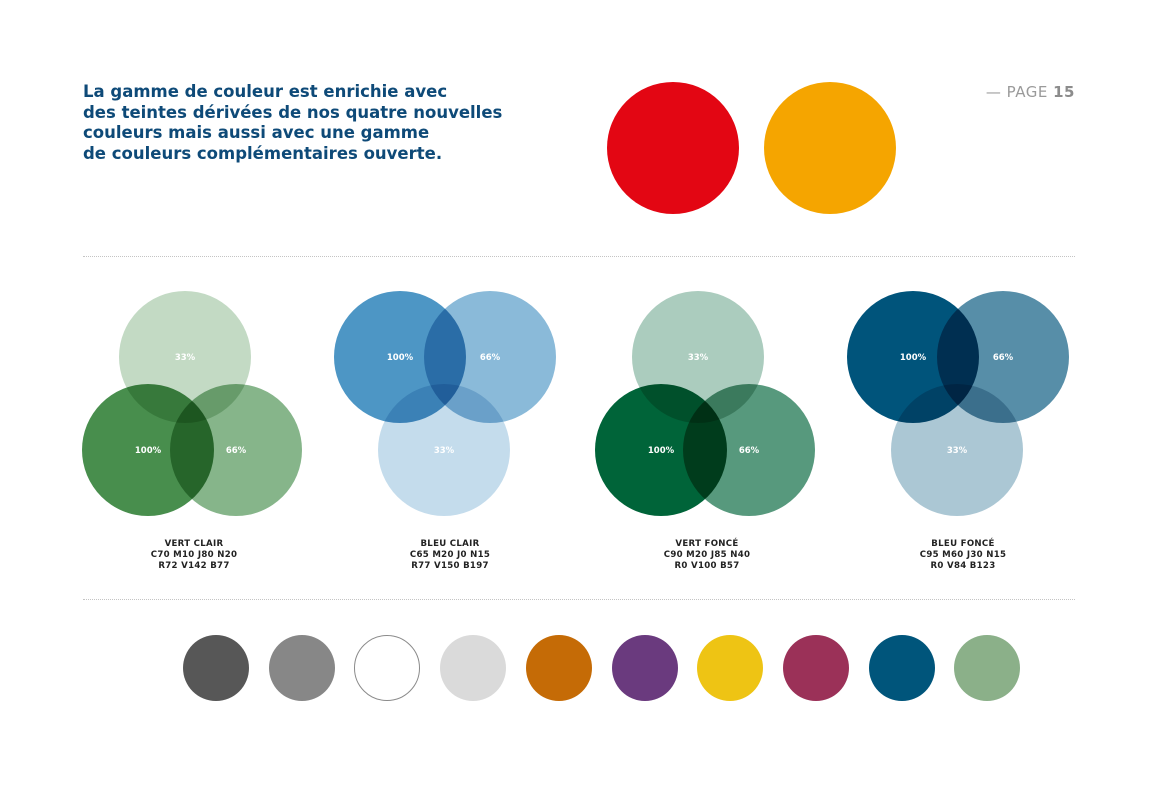 This screenshot has width=1157, height=785. I want to click on palette-cmjn: C70 M10 J80 N20, so click(194, 555).